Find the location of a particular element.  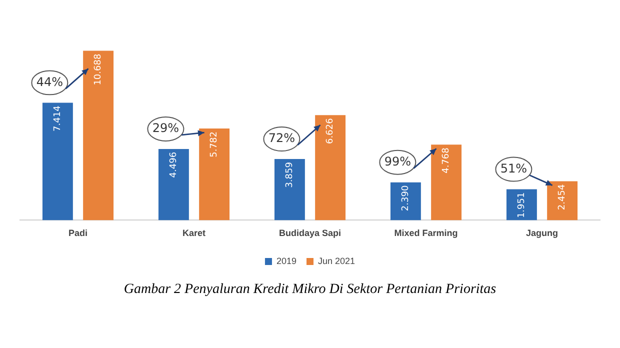

data-label: 5.782 is located at coordinates (215, 145).